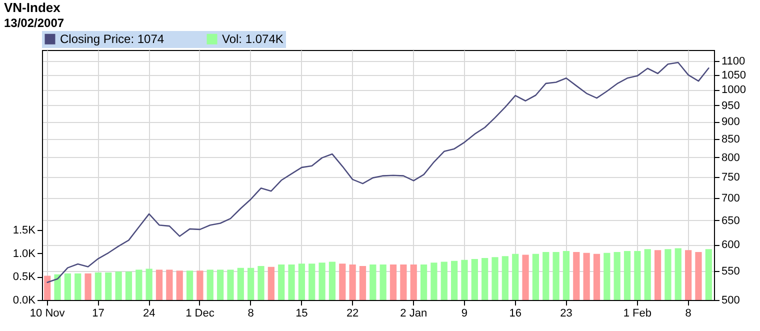 The height and width of the screenshot is (331, 760). What do you see at coordinates (731, 140) in the screenshot?
I see `y2-tick-label: 850` at bounding box center [731, 140].